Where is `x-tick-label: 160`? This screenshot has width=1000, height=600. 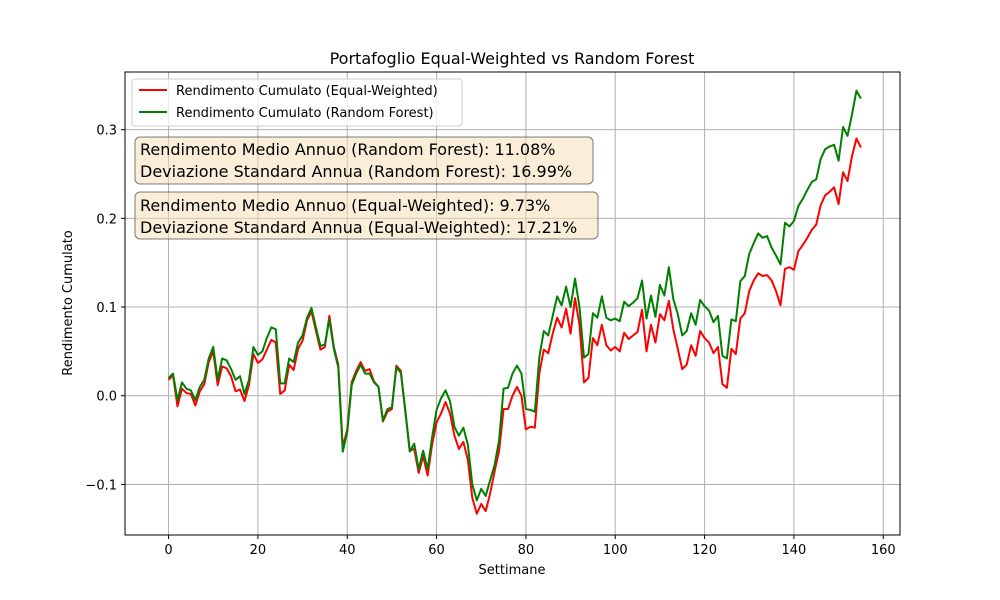
x-tick-label: 160 is located at coordinates (883, 550).